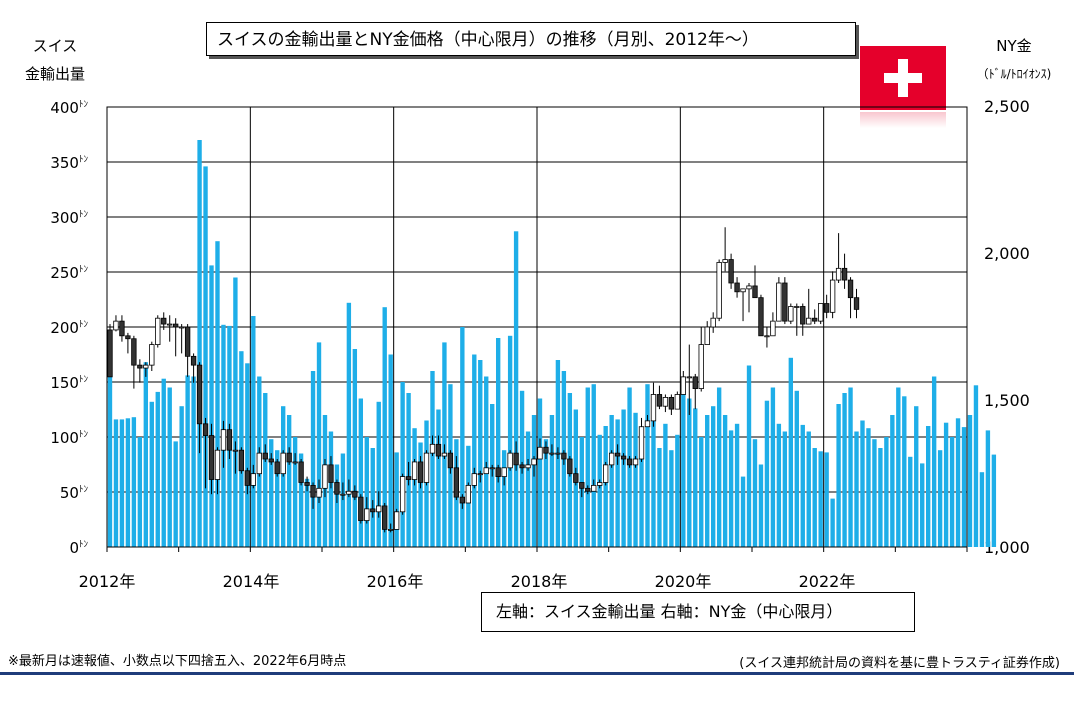  Describe the element at coordinates (1007, 106) in the screenshot. I see `right-tick-2500: 2,500` at that location.